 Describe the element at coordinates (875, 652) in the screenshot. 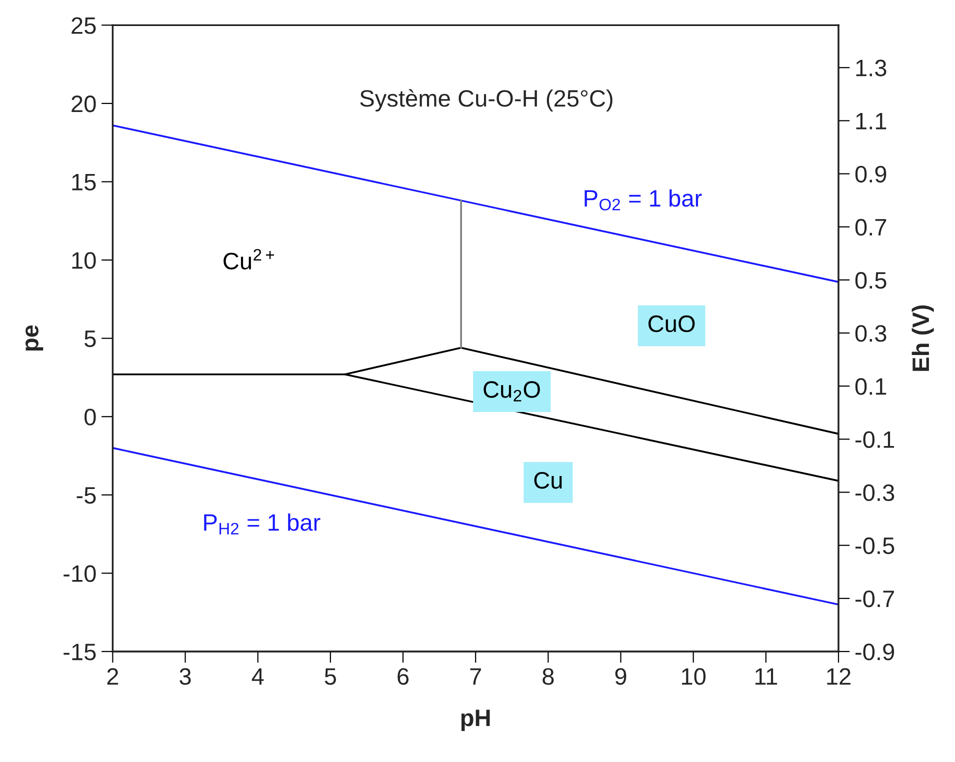

I see `y2-tick-label: -0.9` at that location.